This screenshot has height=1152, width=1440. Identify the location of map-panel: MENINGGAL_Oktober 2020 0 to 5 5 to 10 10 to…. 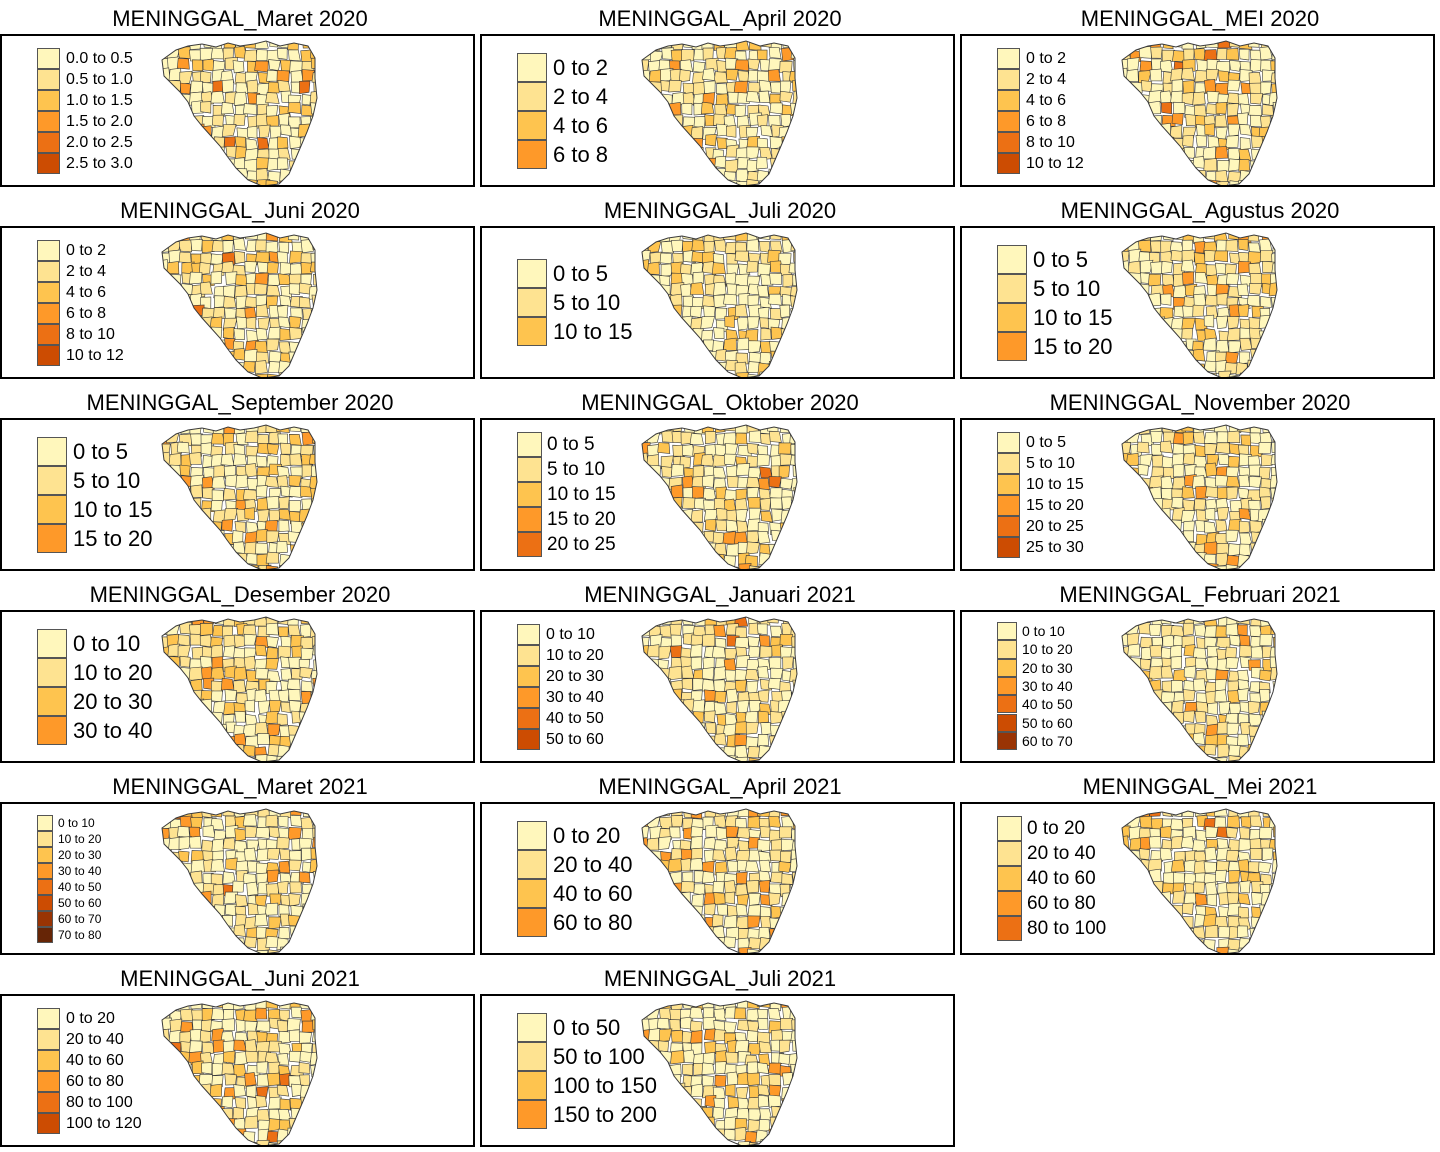
(720, 480).